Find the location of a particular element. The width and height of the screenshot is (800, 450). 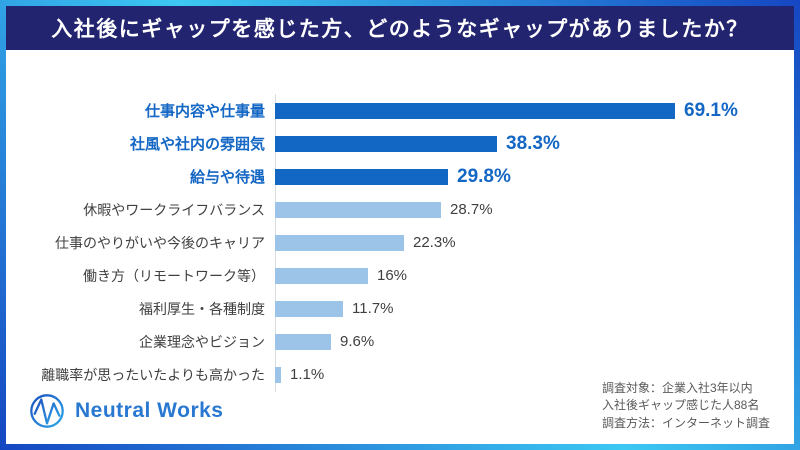

chart-row: 仕事内容や仕事量 69.1% is located at coordinates (400, 110).